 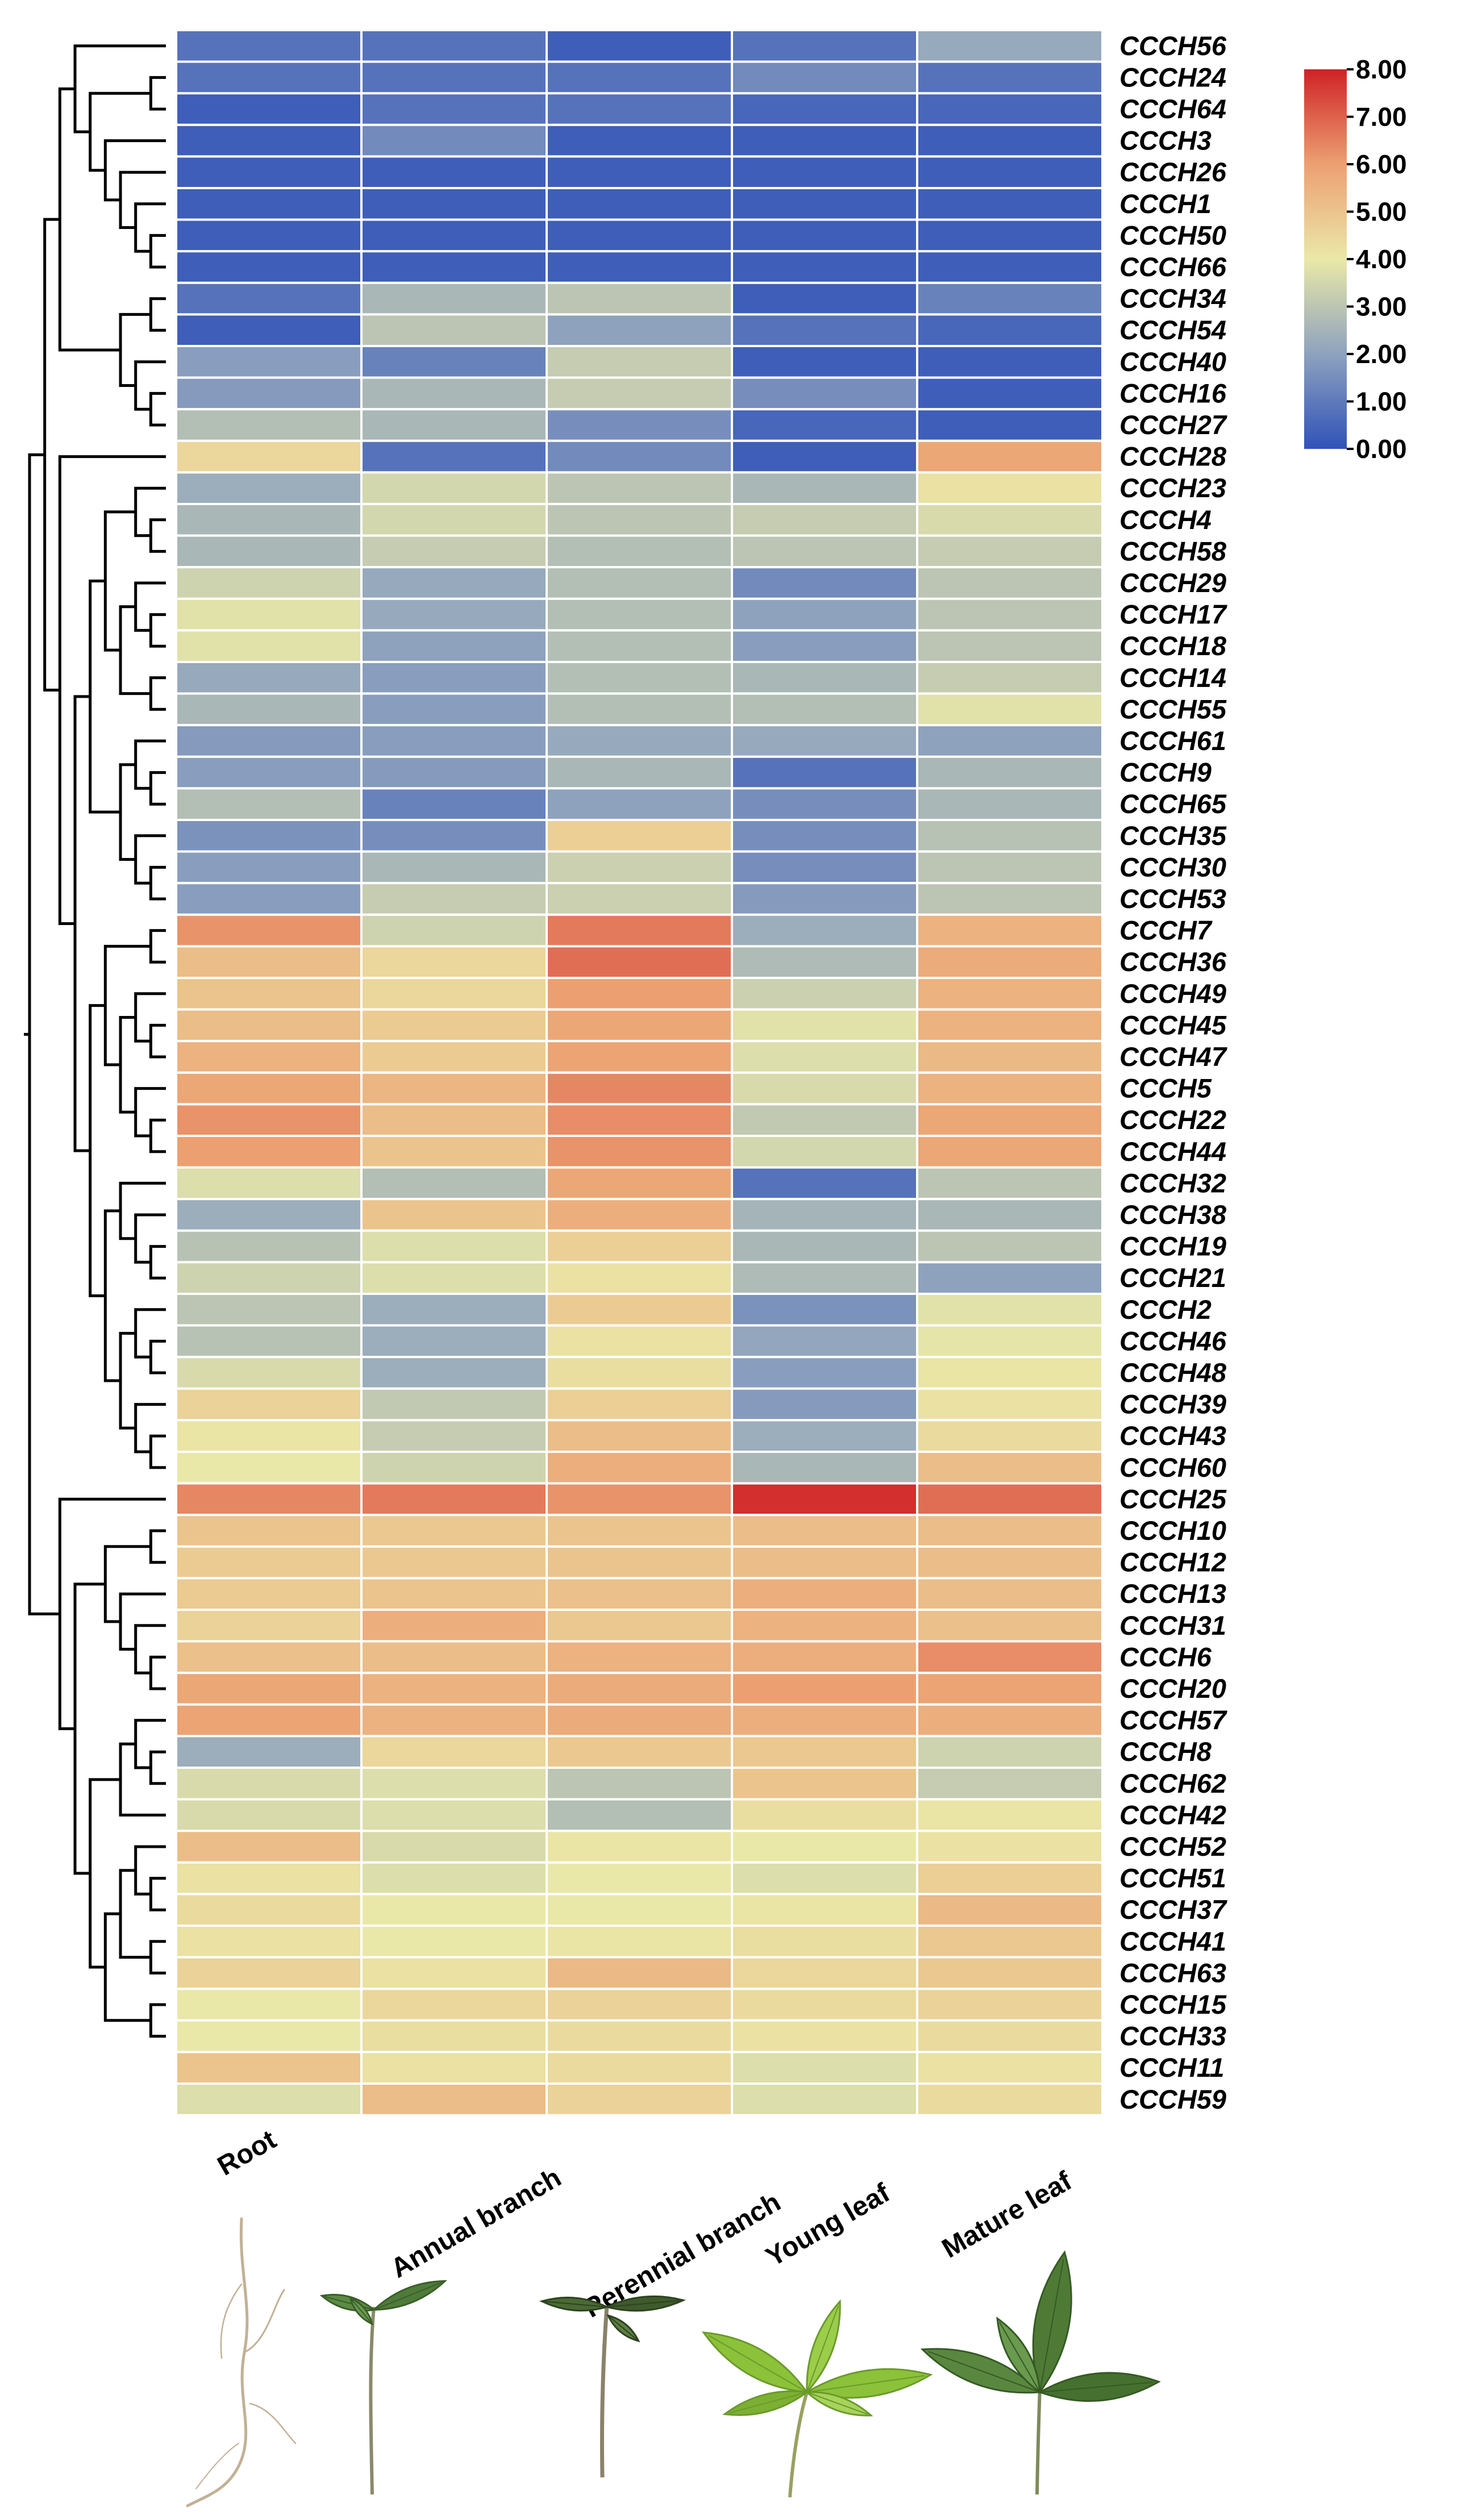 I want to click on row-label: CCCH59, so click(x=1172, y=2099).